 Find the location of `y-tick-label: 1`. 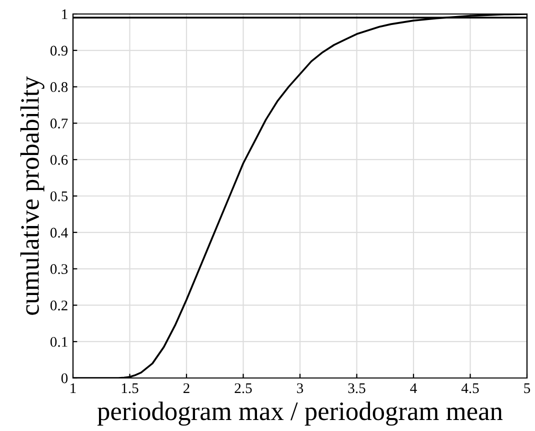

y-tick-label: 1 is located at coordinates (65, 14).